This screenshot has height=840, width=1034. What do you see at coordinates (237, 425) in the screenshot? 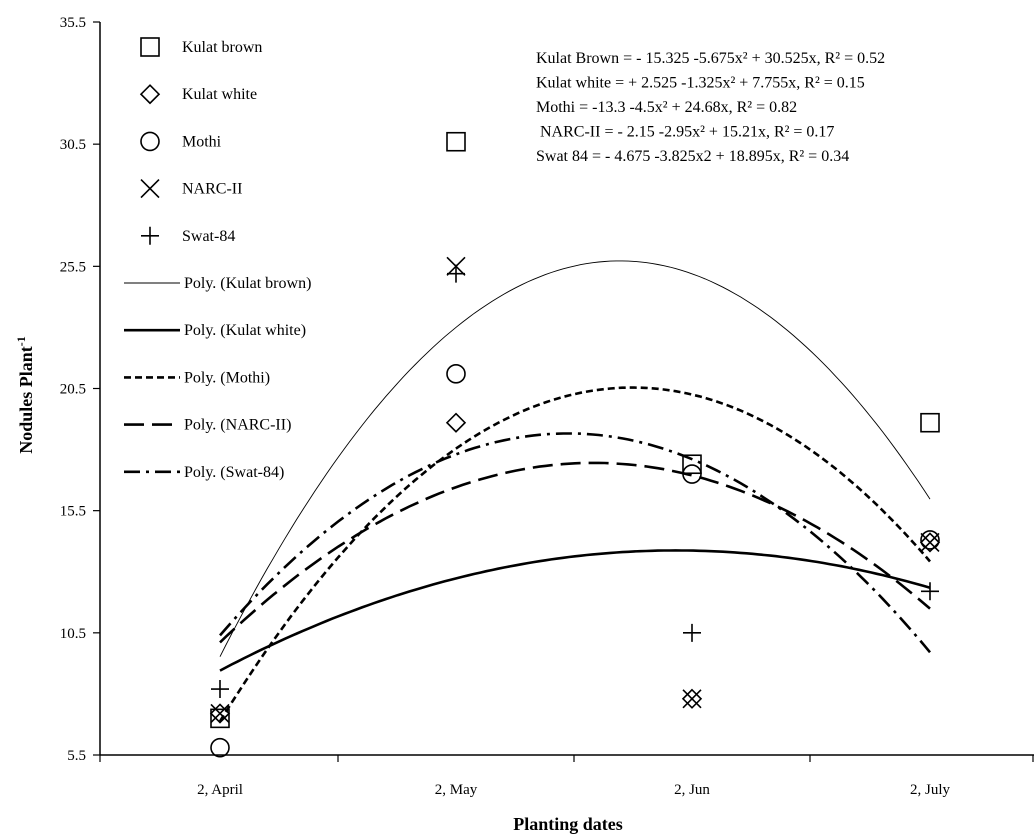
I see `legend-label: Poly. (NARC-II)` at bounding box center [237, 425].